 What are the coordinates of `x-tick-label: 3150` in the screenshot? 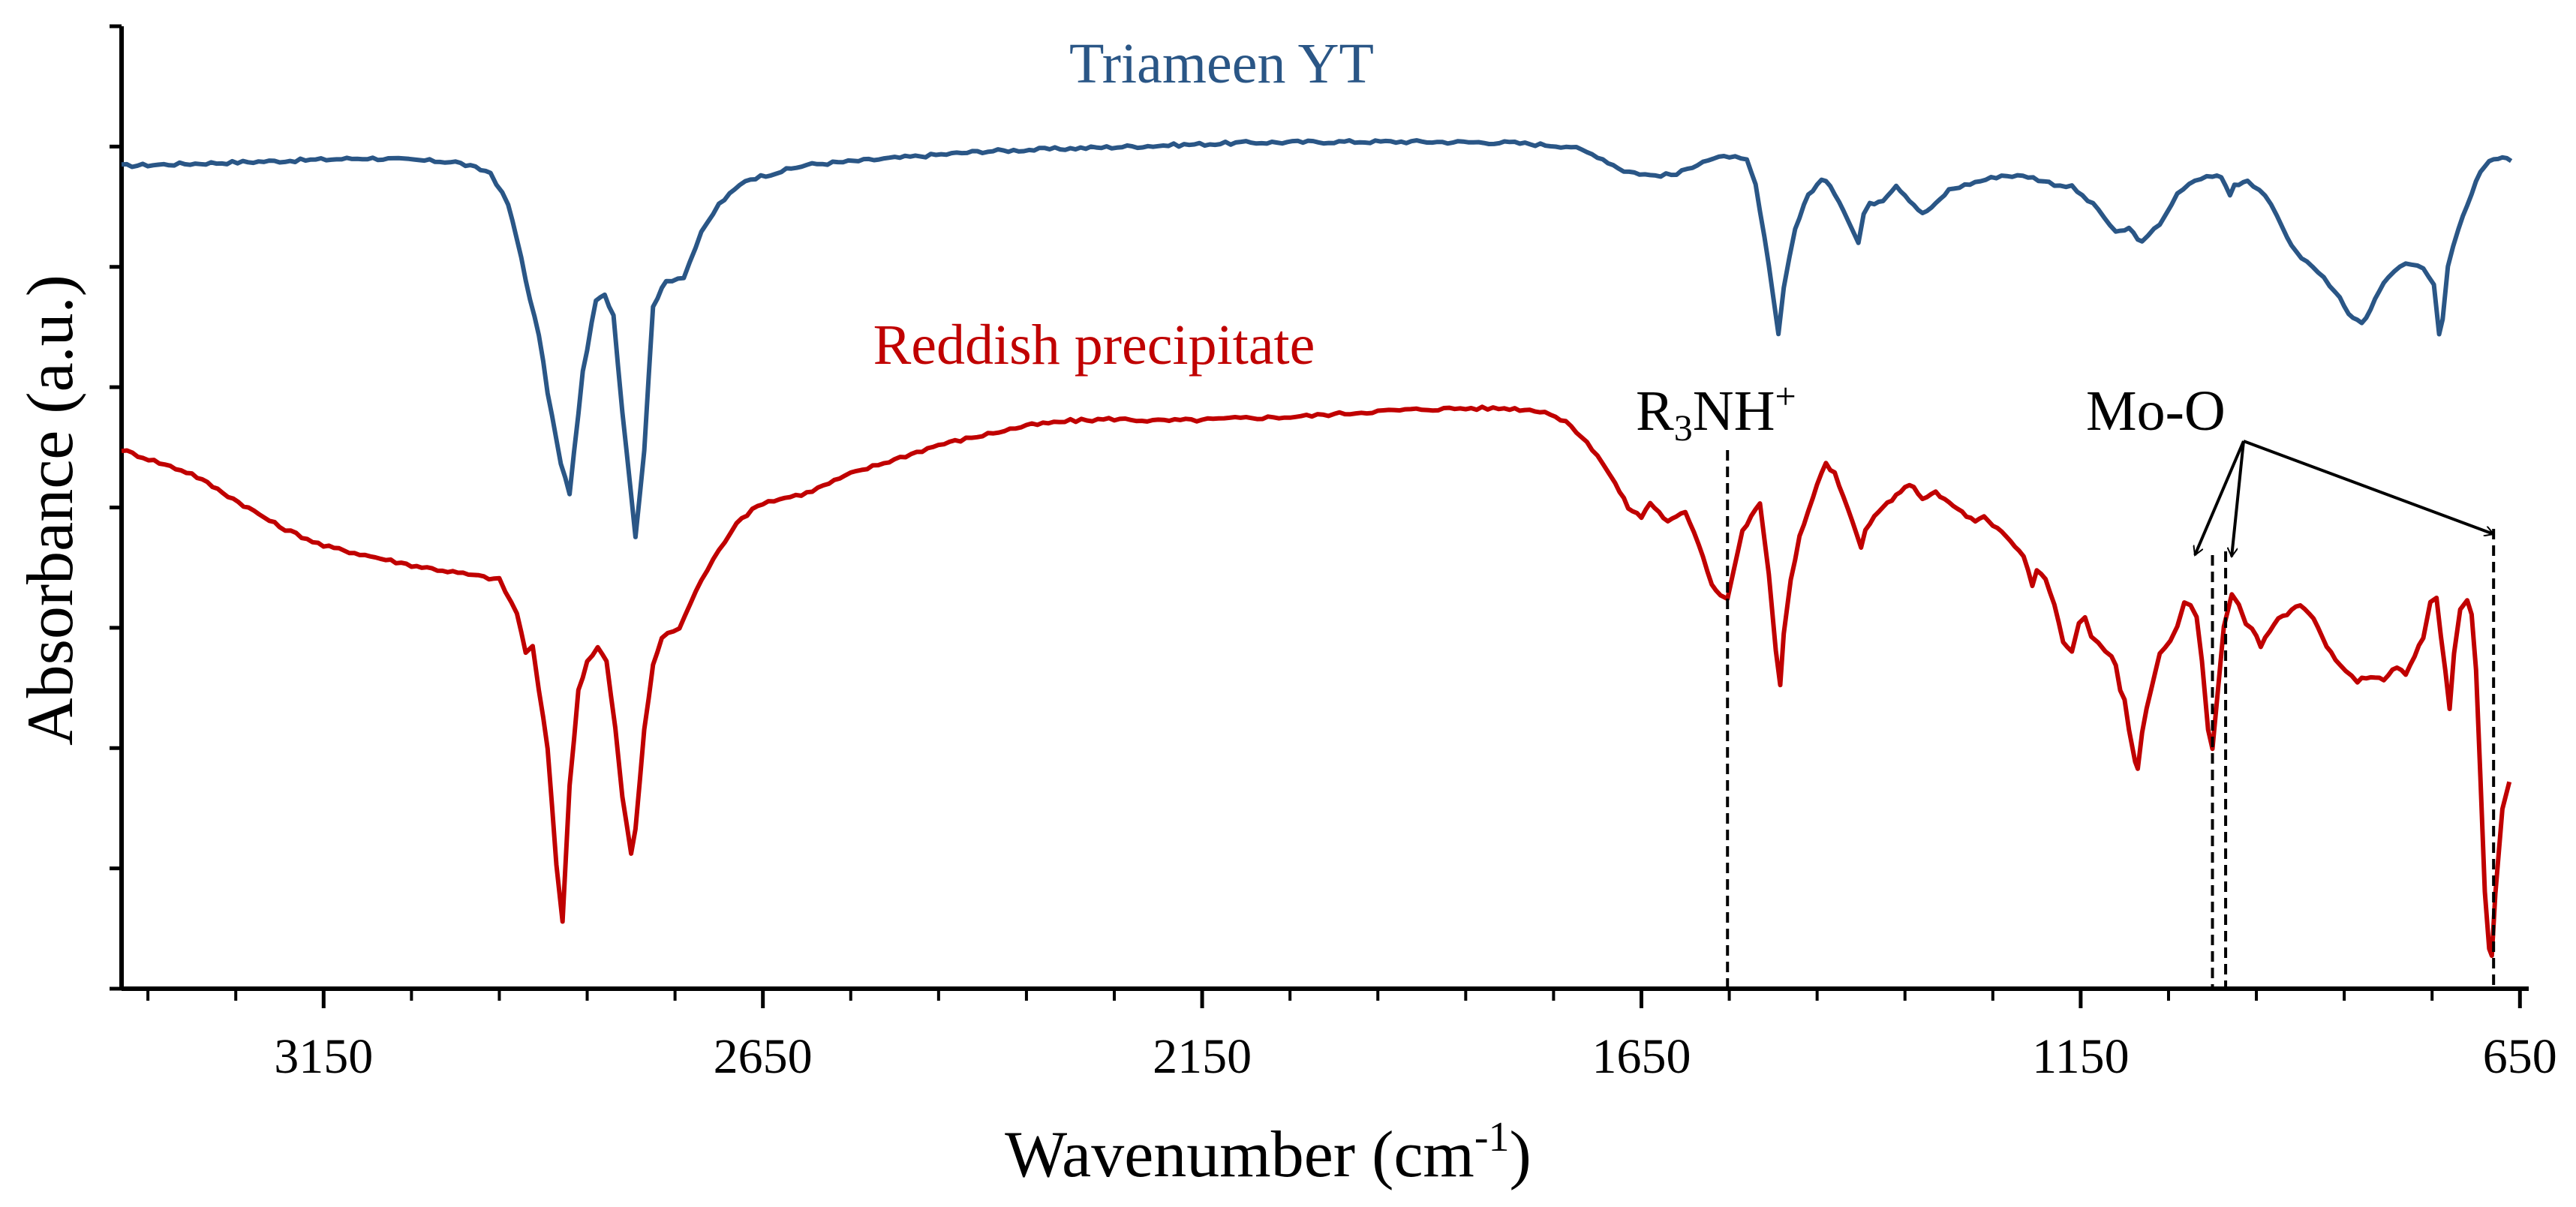 It's located at (323, 1057).